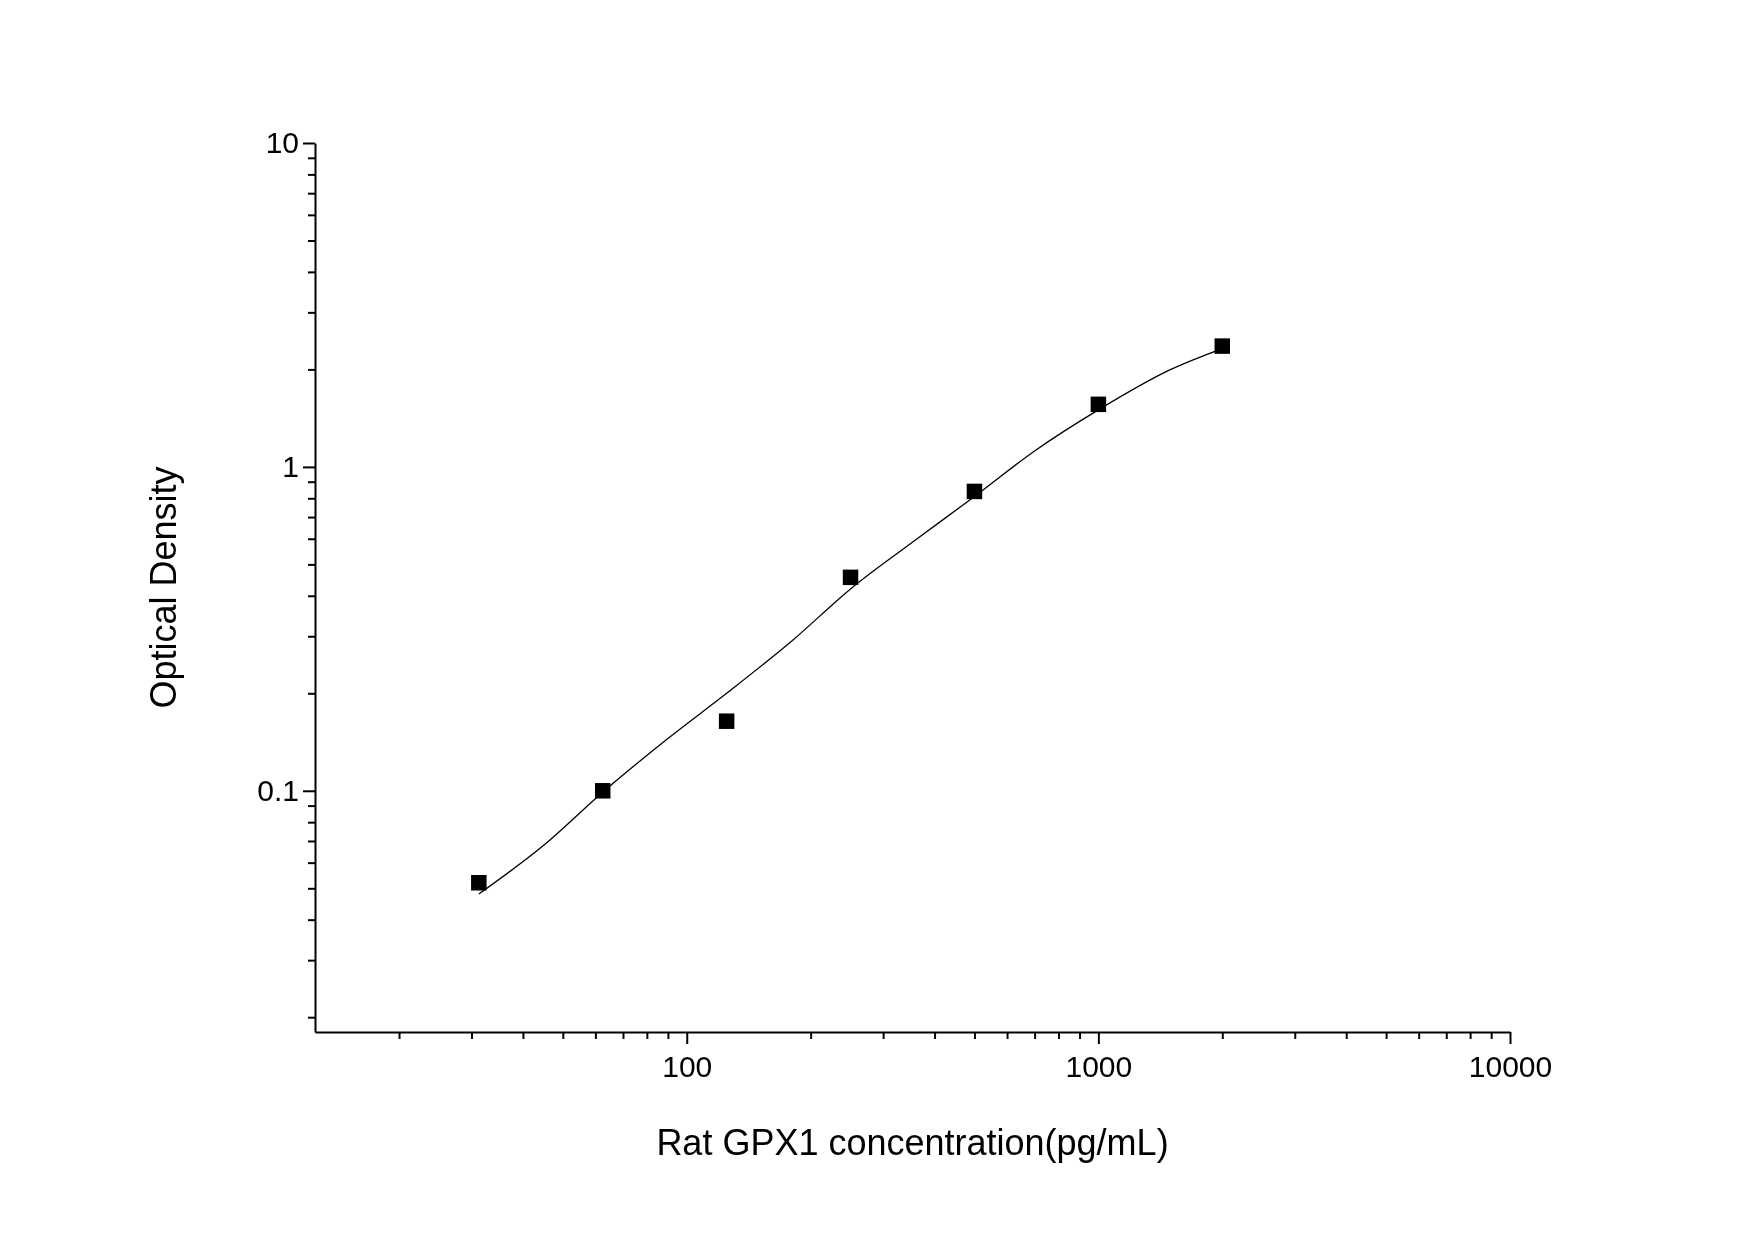 The width and height of the screenshot is (1755, 1240). I want to click on y-tick-label: 0.1, so click(278, 790).